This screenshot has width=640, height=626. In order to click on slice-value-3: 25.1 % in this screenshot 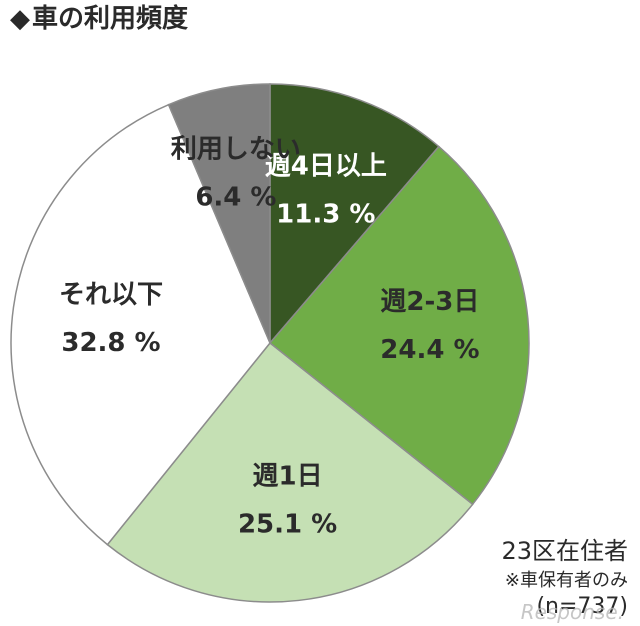, I will do `click(287, 525)`.